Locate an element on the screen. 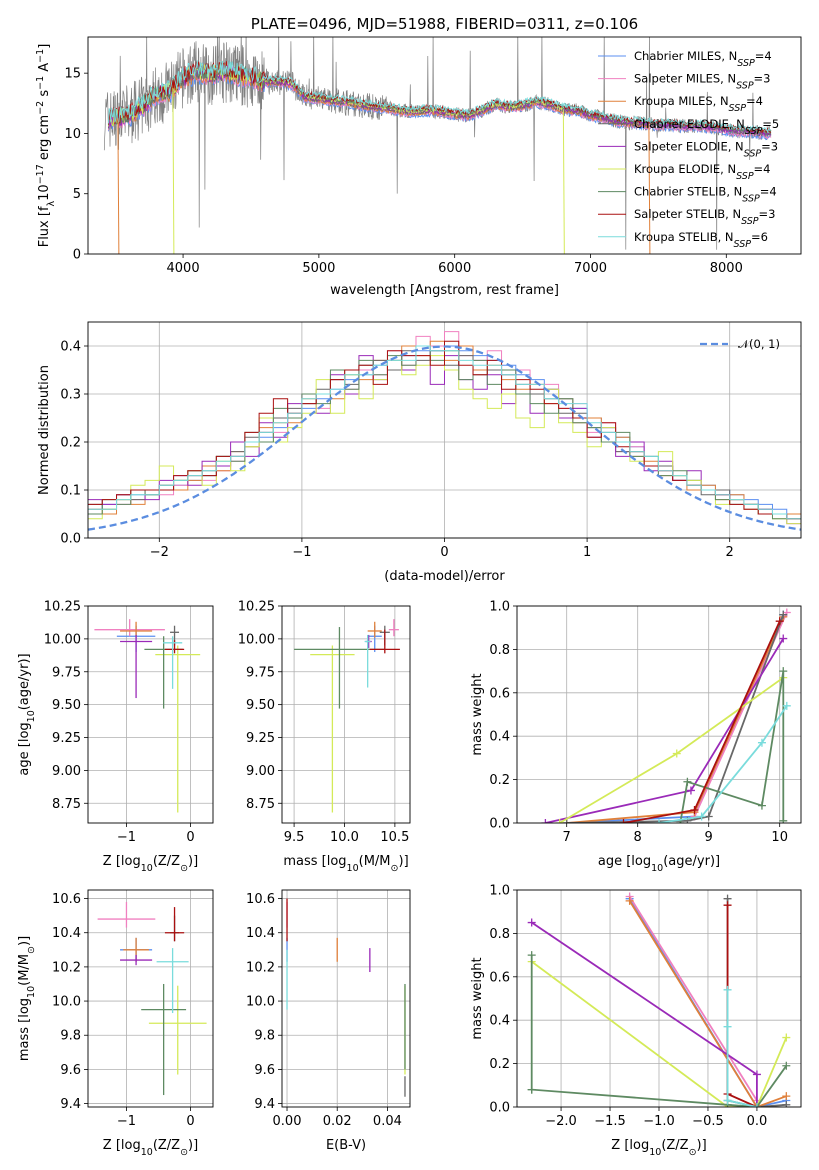 This screenshot has height=1170, width=819. legend-entry-part: Chabrier MILES, N is located at coordinates (685, 56).